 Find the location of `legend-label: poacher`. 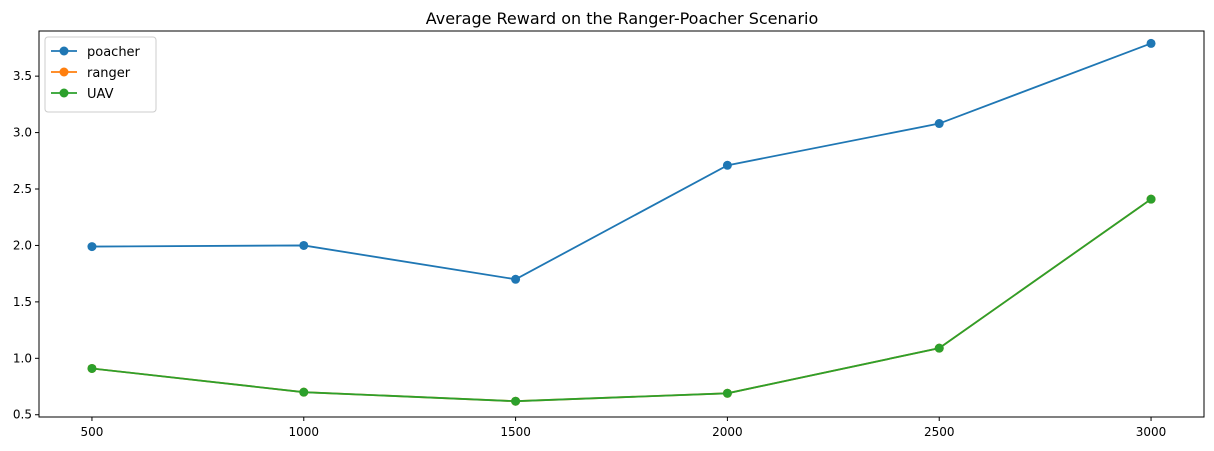

legend-label: poacher is located at coordinates (114, 52).